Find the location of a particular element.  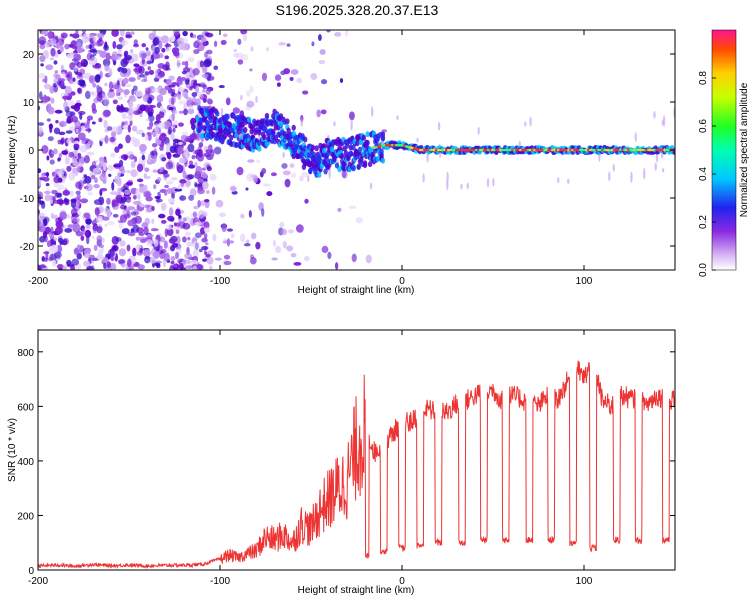

spectrogram-ytick-label: 20 is located at coordinates (29, 55).